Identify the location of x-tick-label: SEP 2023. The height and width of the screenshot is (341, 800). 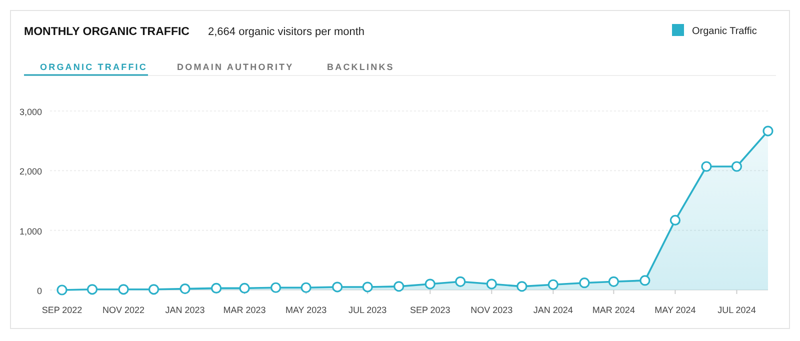
(430, 310).